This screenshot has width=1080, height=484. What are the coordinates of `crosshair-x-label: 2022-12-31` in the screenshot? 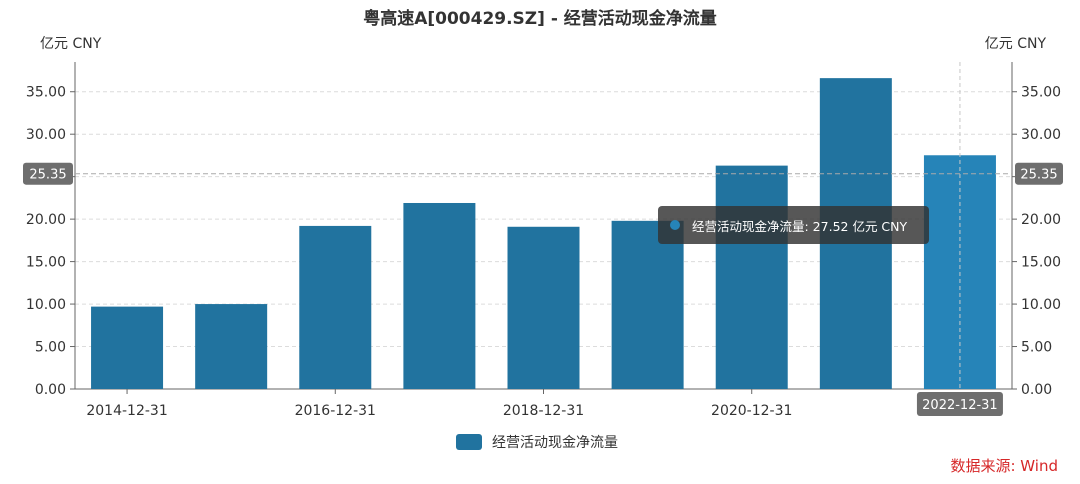 It's located at (960, 405).